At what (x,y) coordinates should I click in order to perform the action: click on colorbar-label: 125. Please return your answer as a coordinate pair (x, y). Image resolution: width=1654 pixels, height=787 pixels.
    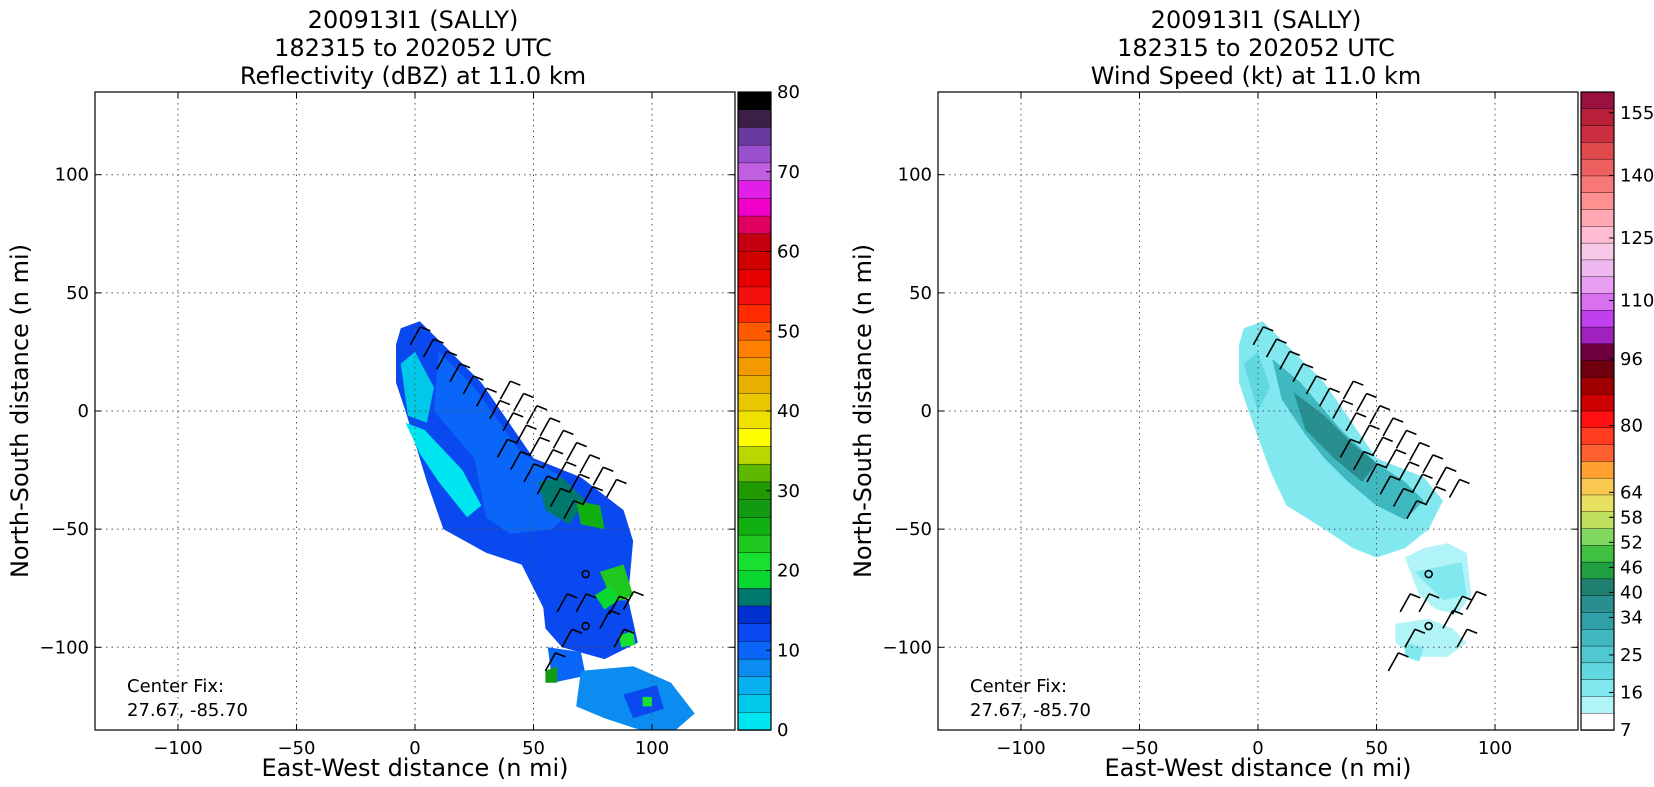
    Looking at the image, I should click on (1637, 238).